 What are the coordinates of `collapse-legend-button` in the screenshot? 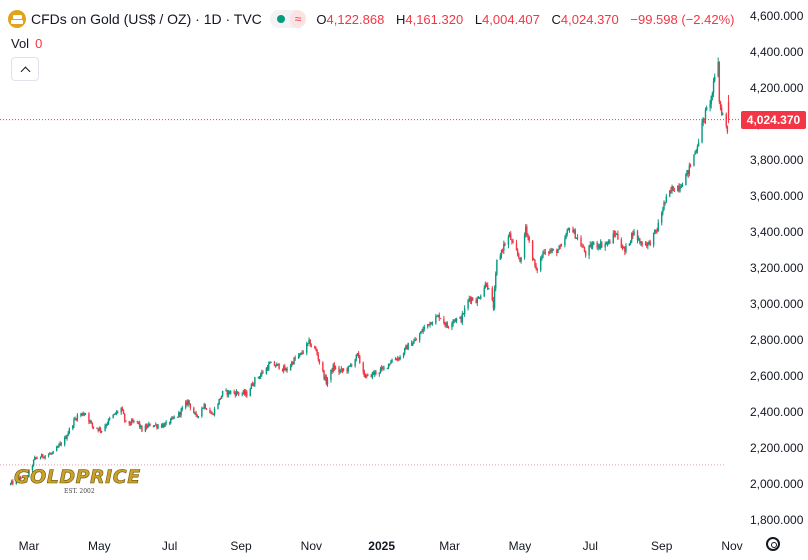 It's located at (25, 69).